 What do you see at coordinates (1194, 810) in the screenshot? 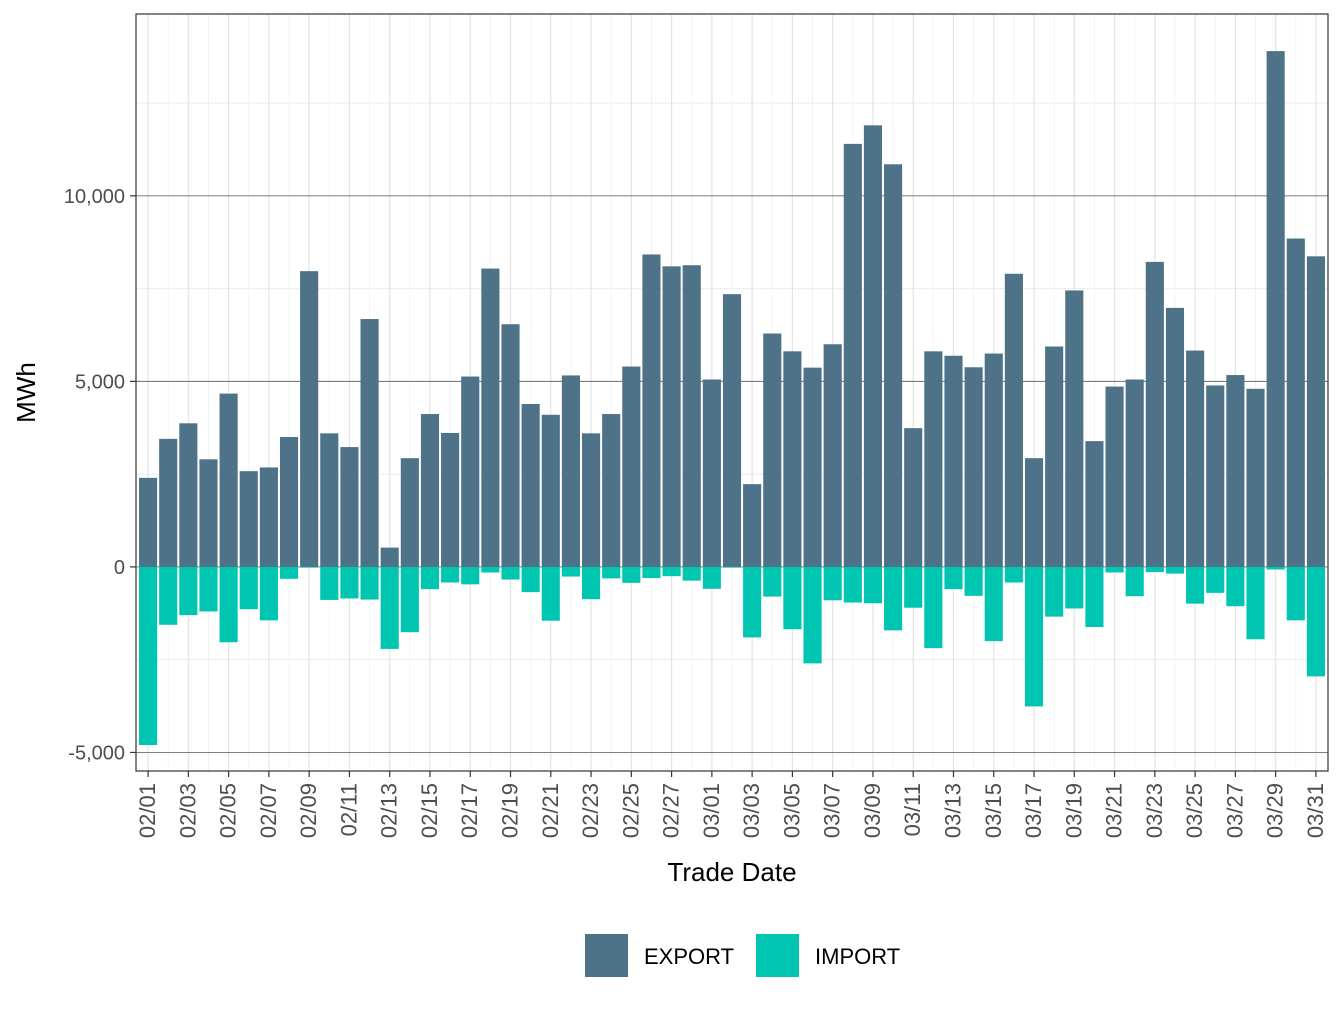
I see `x-tick-label: 03/25` at bounding box center [1194, 810].